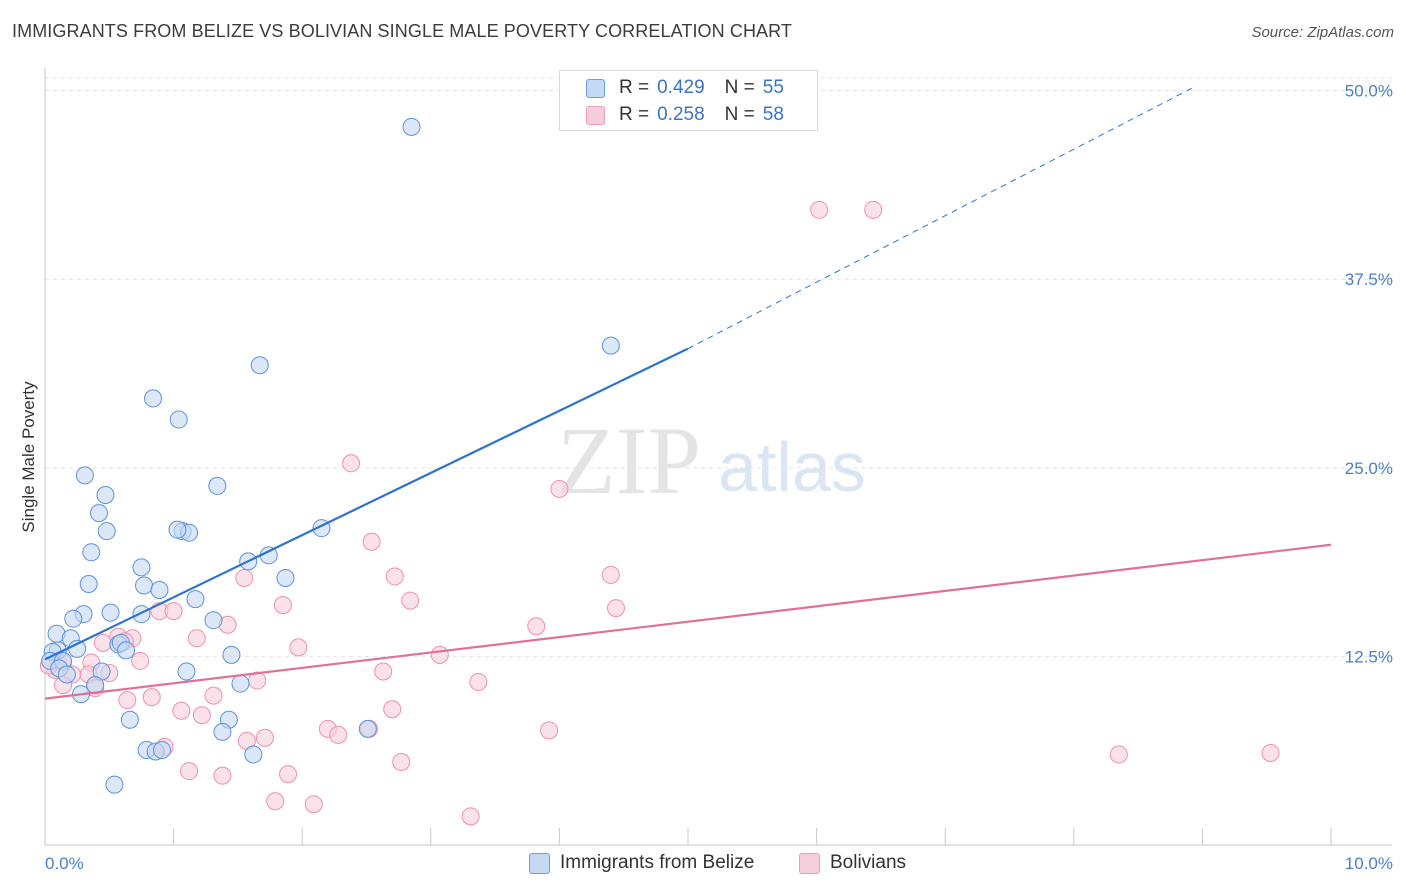 This screenshot has width=1406, height=892. What do you see at coordinates (868, 862) in the screenshot?
I see `bottom-legend-label-bolivians: Bolivians` at bounding box center [868, 862].